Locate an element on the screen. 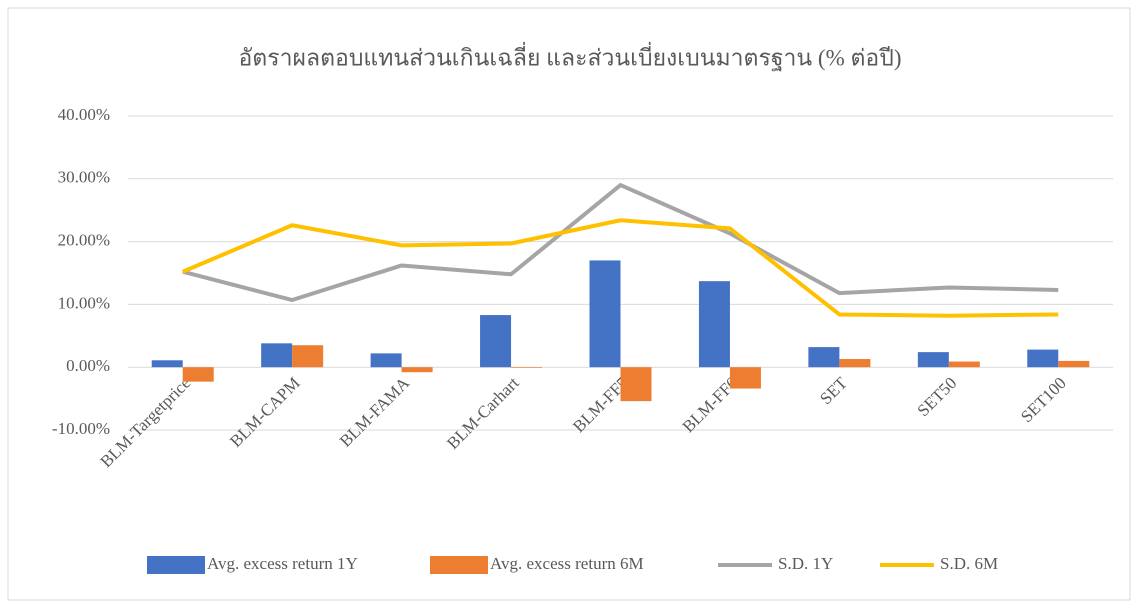 Image resolution: width=1138 pixels, height=608 pixels. legend-label: Avg. excess return 1Y is located at coordinates (282, 563).